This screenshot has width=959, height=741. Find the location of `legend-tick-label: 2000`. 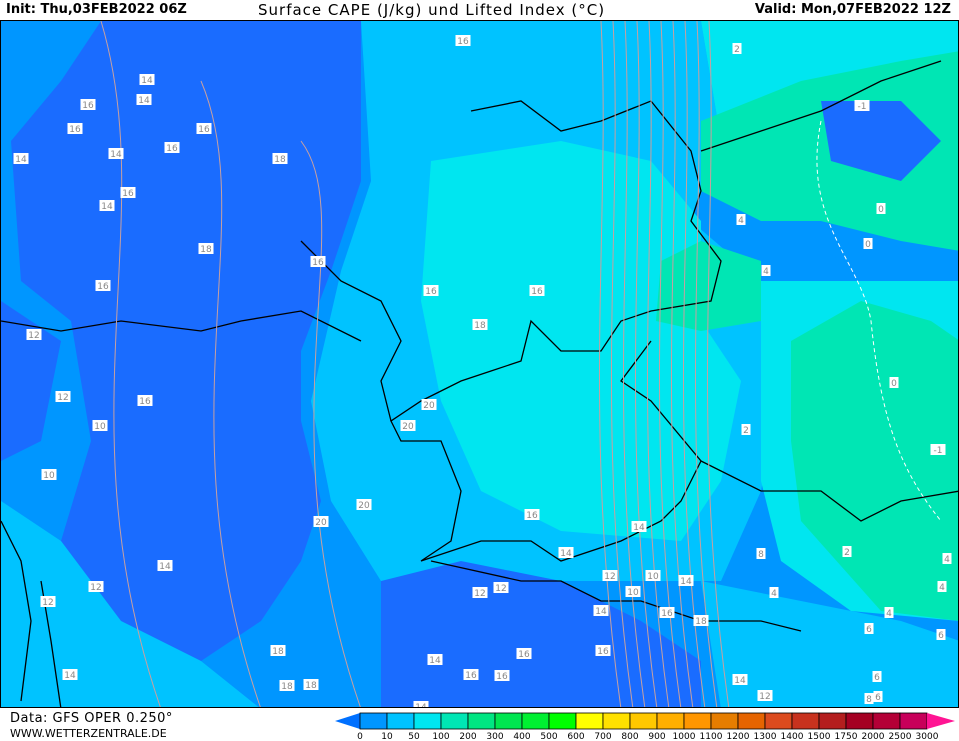

legend-tick-label: 2000 is located at coordinates (873, 736).